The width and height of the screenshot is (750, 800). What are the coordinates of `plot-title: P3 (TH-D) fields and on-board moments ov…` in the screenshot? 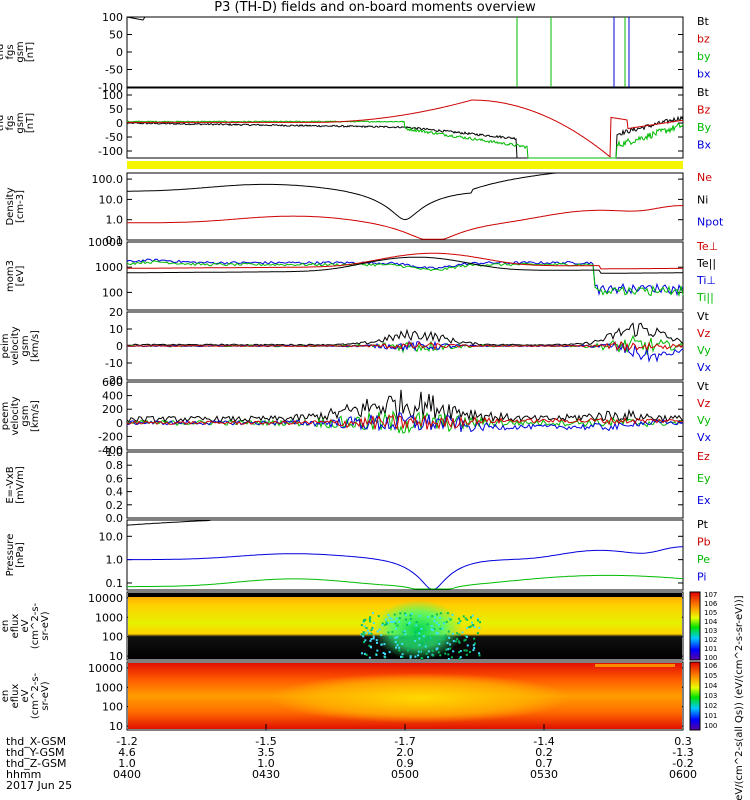 It's located at (375, 7).